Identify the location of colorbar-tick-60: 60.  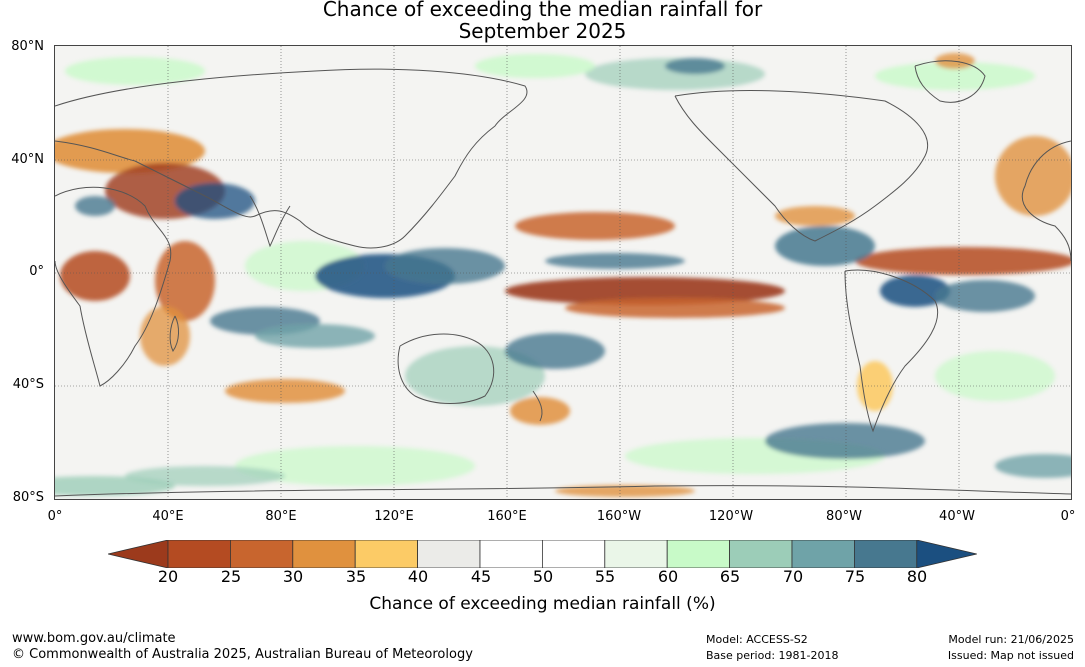
(668, 576).